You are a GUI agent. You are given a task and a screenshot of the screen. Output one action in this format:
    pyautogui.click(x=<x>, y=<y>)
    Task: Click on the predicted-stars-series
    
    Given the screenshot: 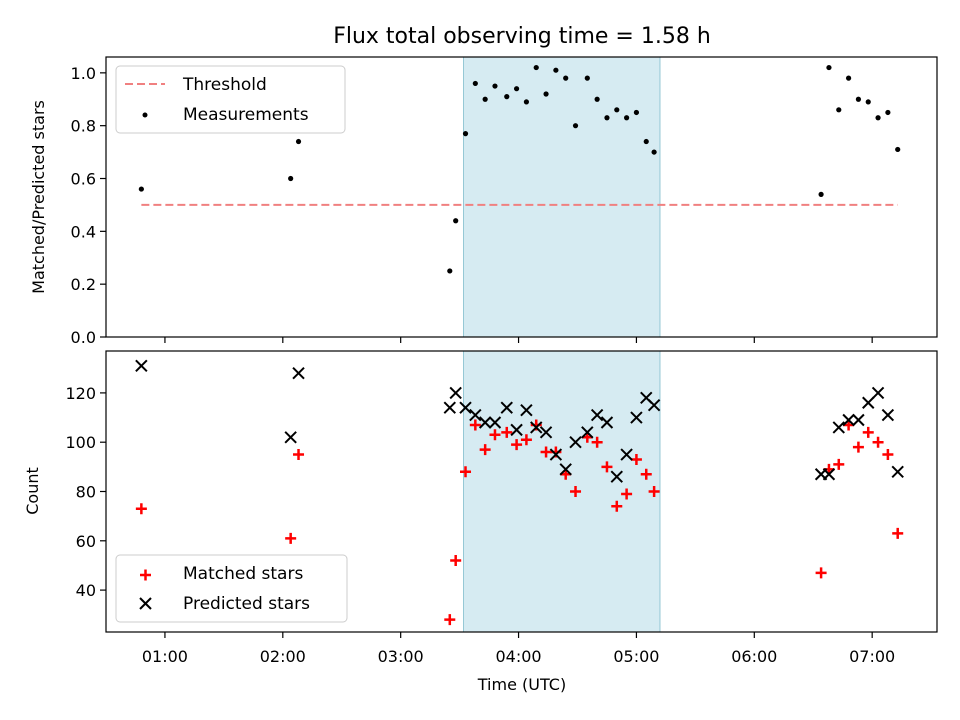 What is the action you would take?
    pyautogui.click(x=519, y=421)
    